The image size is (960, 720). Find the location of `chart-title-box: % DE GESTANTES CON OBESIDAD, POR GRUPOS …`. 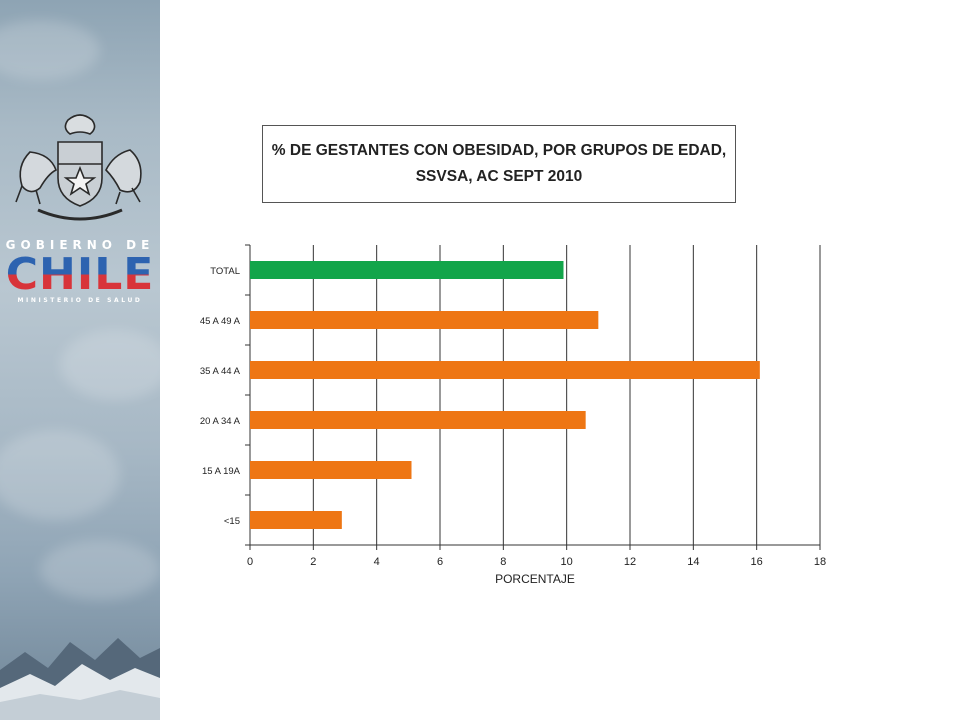

chart-title-box: % DE GESTANTES CON OBESIDAD, POR GRUPOS … is located at coordinates (499, 164).